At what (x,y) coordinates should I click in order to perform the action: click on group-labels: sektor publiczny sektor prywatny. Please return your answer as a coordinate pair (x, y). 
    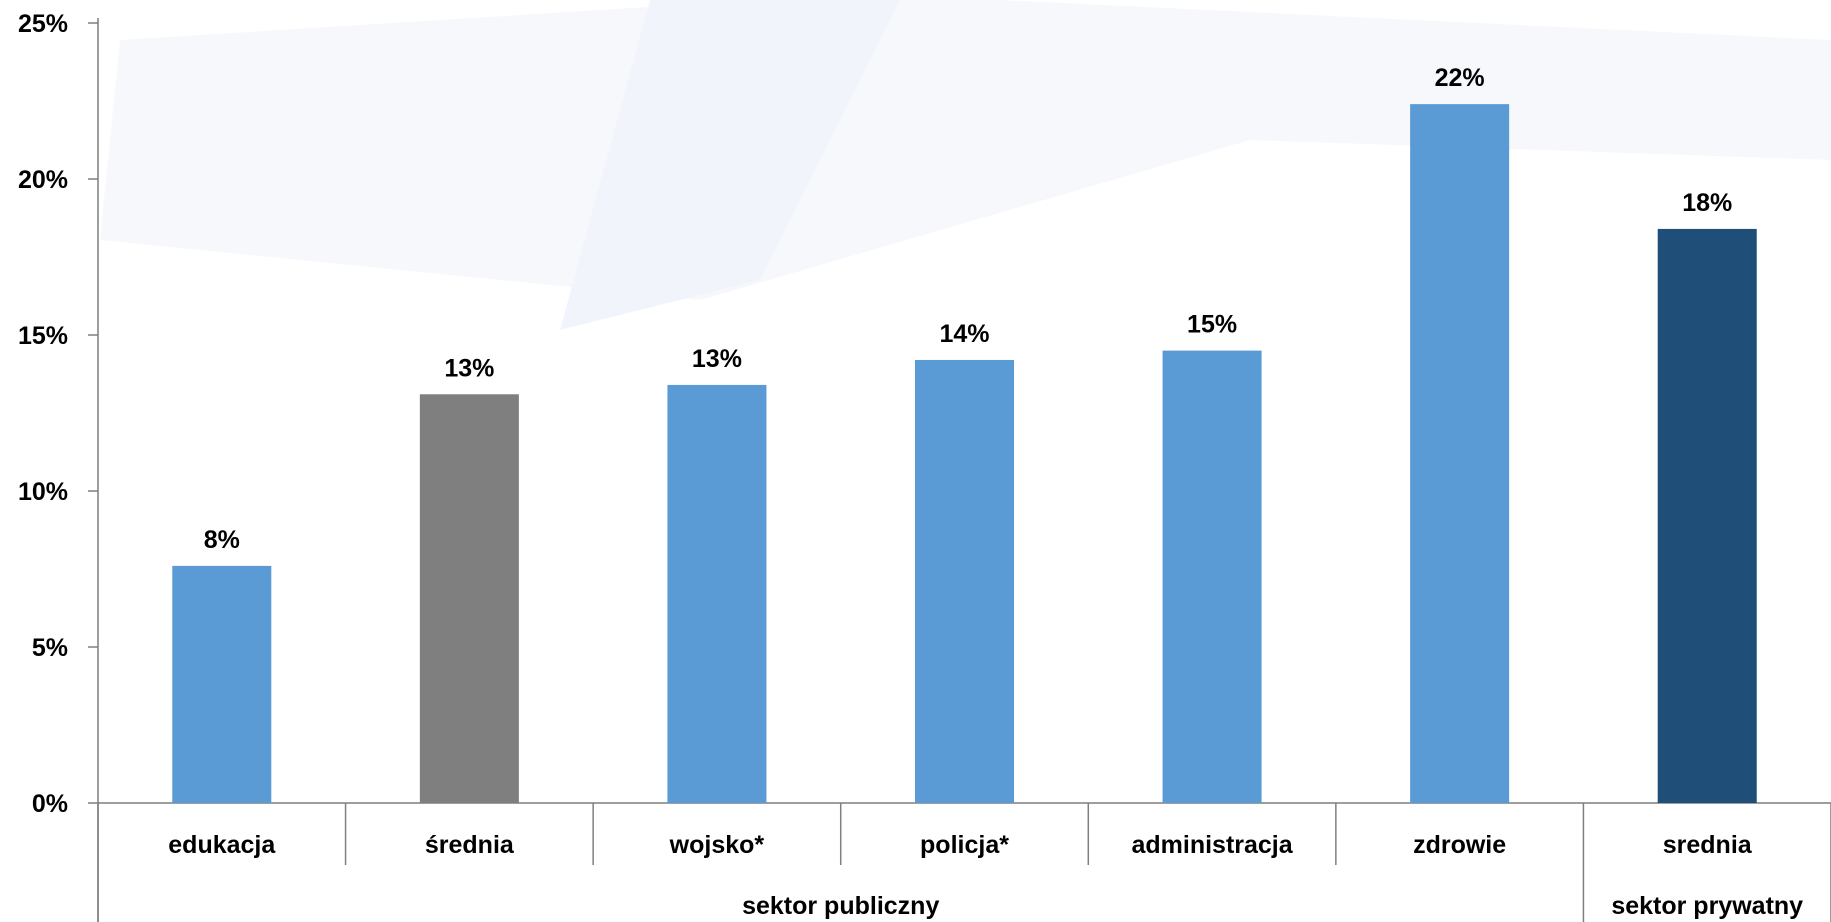
    Looking at the image, I should click on (1272, 906).